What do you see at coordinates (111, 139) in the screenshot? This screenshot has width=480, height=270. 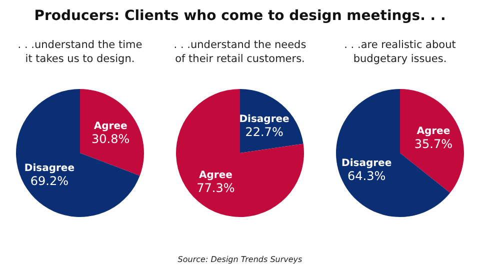 I see `data-label: 30.8%` at bounding box center [111, 139].